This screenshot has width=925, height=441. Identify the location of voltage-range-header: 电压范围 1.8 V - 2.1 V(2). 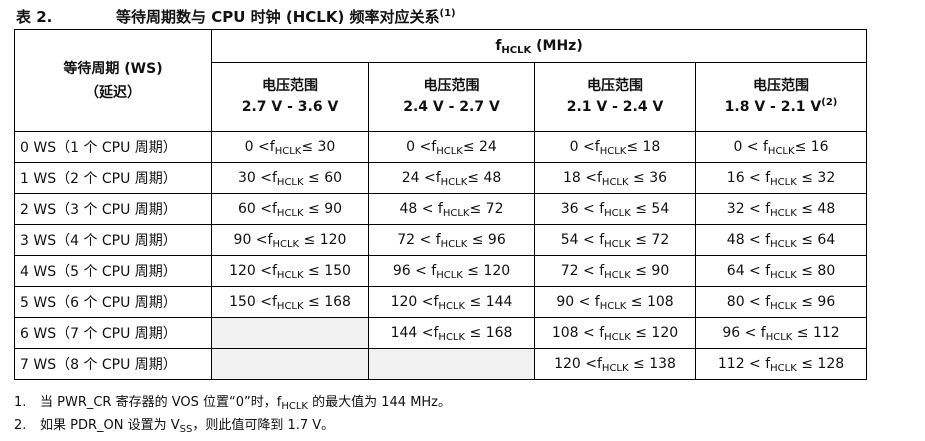
(781, 97).